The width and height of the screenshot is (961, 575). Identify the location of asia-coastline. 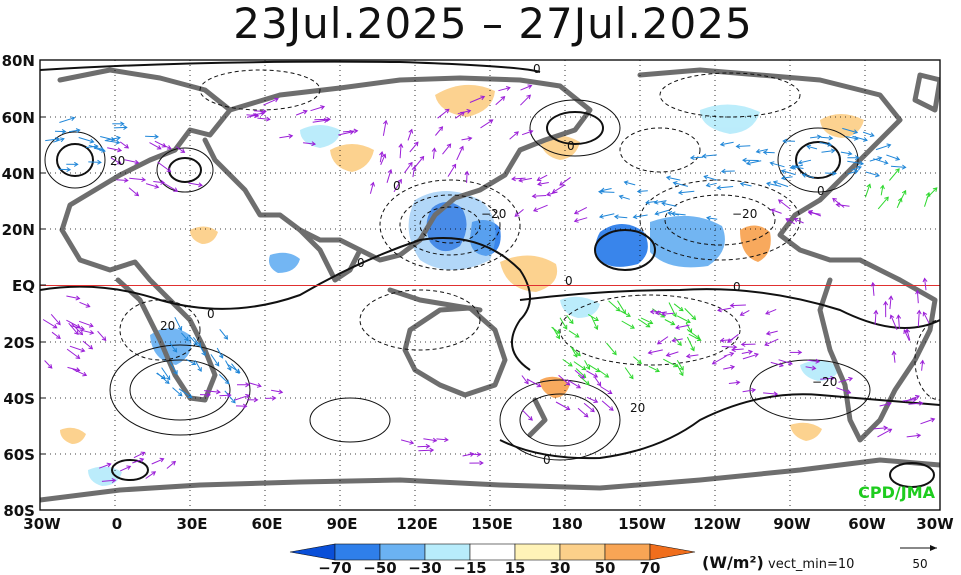
(397, 169).